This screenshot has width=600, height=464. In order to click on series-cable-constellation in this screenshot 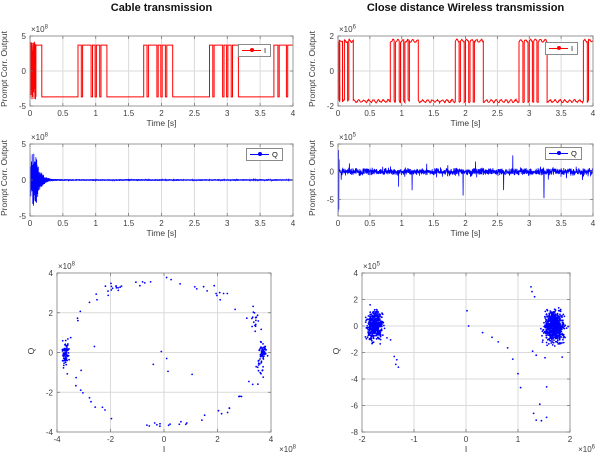, I will do `click(165, 352)`.